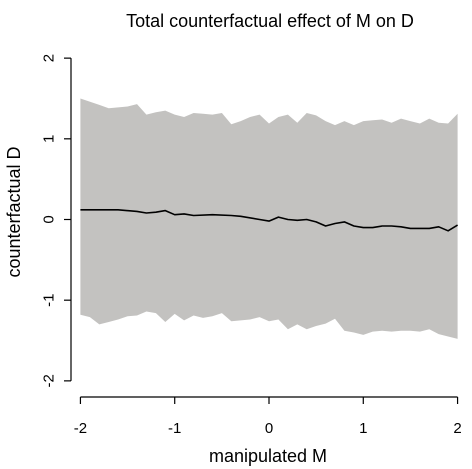 This screenshot has height=469, width=472. Describe the element at coordinates (80, 428) in the screenshot. I see `x-tick-label: -2` at that location.